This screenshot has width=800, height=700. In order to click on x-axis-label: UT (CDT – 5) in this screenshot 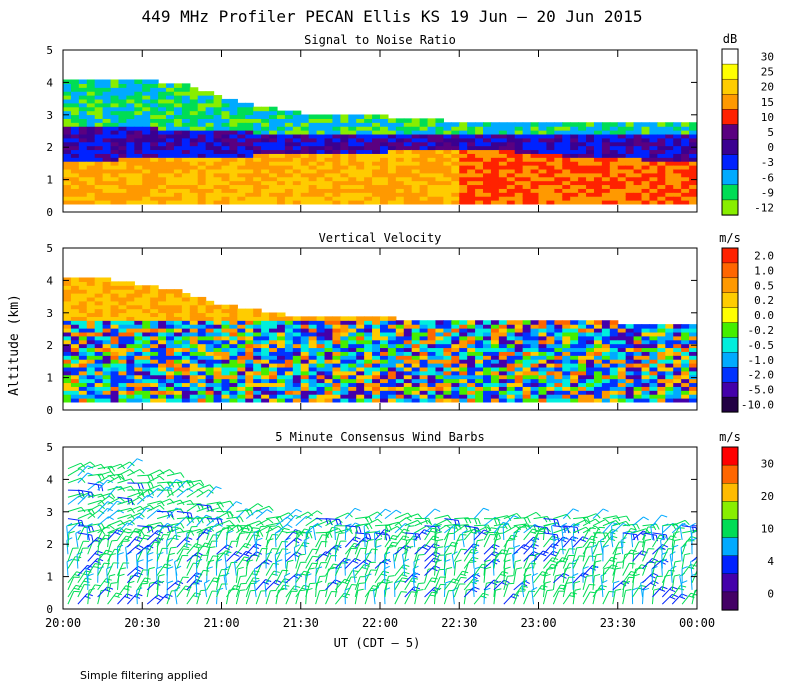, I will do `click(377, 643)`.